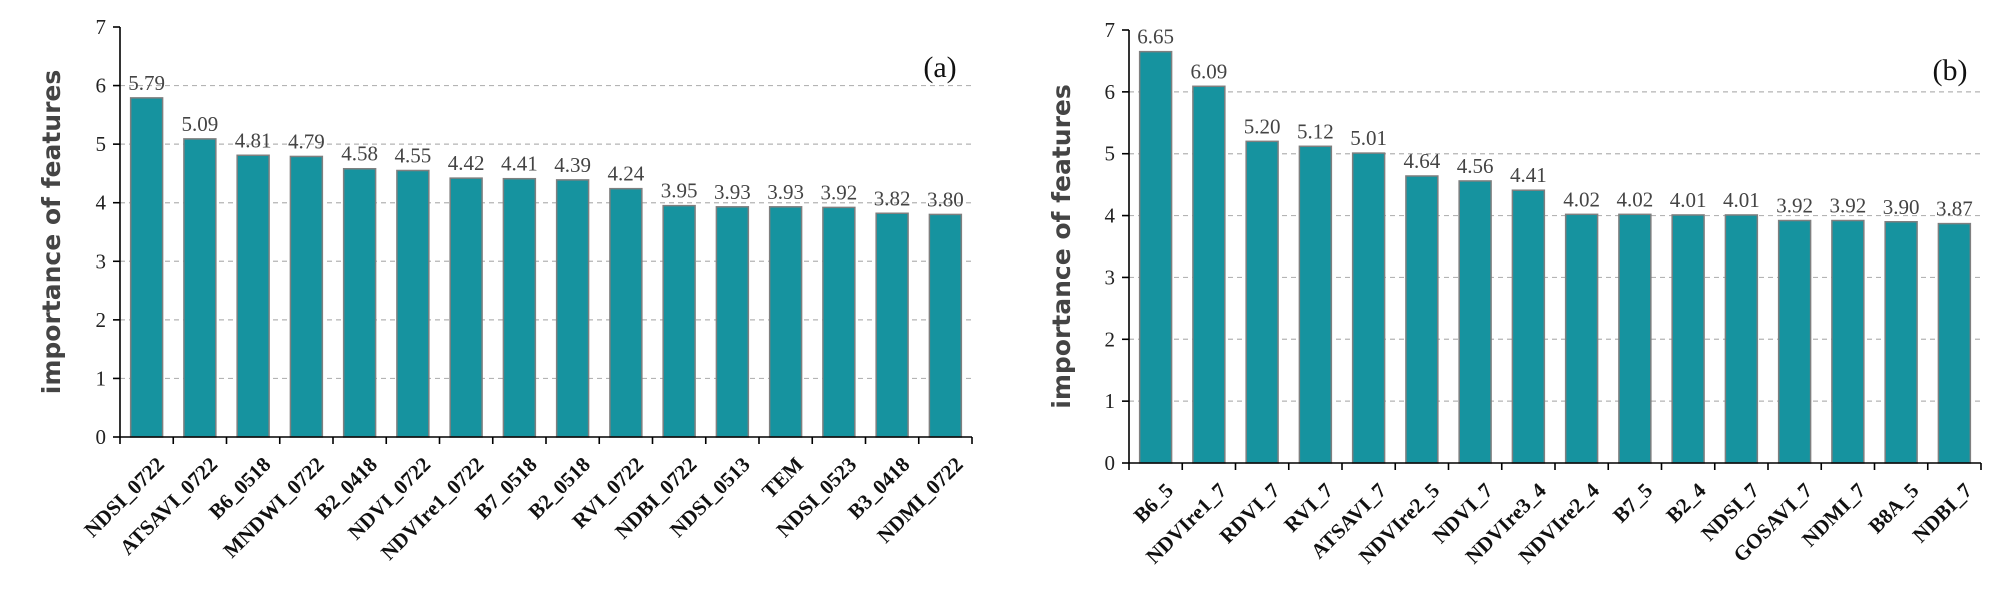 Image resolution: width=2008 pixels, height=603 pixels. What do you see at coordinates (1262, 126) in the screenshot?
I see `data-label: 5.20` at bounding box center [1262, 126].